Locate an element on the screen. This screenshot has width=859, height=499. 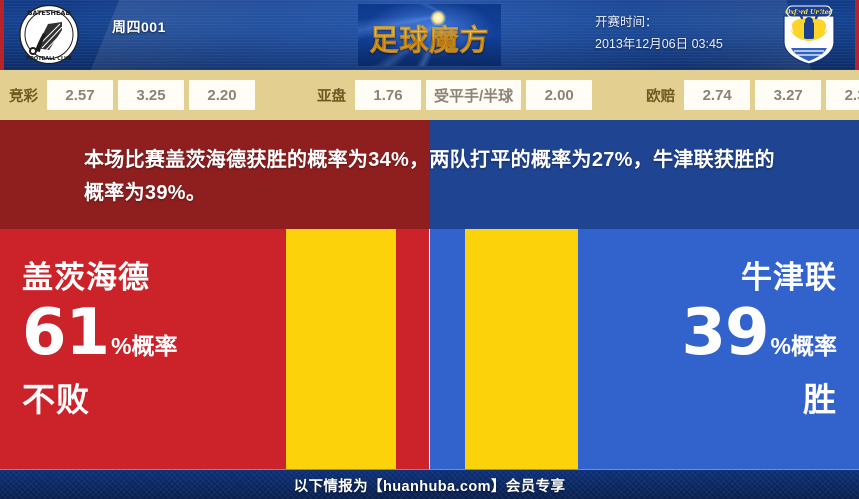
kickoff-info: 开赛时间： 2013年12月06日 03:45 is located at coordinates (659, 33).